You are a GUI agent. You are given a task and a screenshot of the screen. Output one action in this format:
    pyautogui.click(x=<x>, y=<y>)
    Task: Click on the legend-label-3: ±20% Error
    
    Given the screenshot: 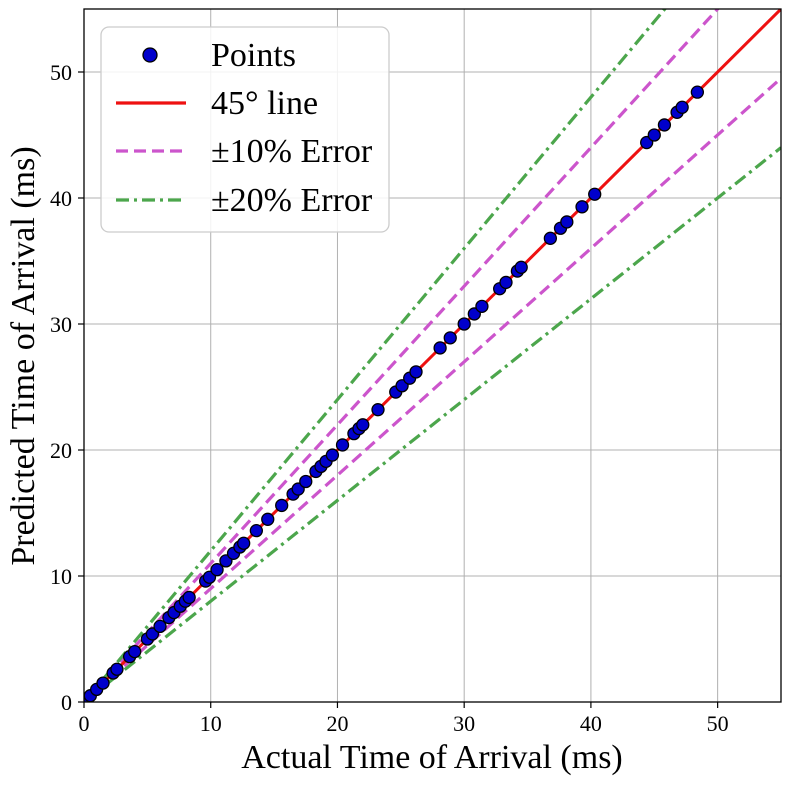 What is the action you would take?
    pyautogui.click(x=292, y=200)
    